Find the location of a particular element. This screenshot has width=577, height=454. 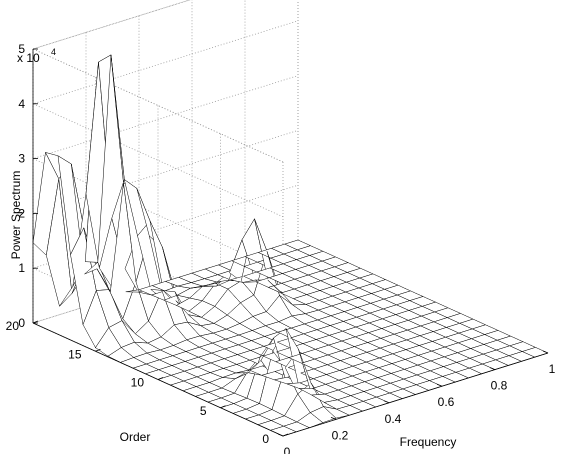

x-tick-label: 0.2 is located at coordinates (340, 435).